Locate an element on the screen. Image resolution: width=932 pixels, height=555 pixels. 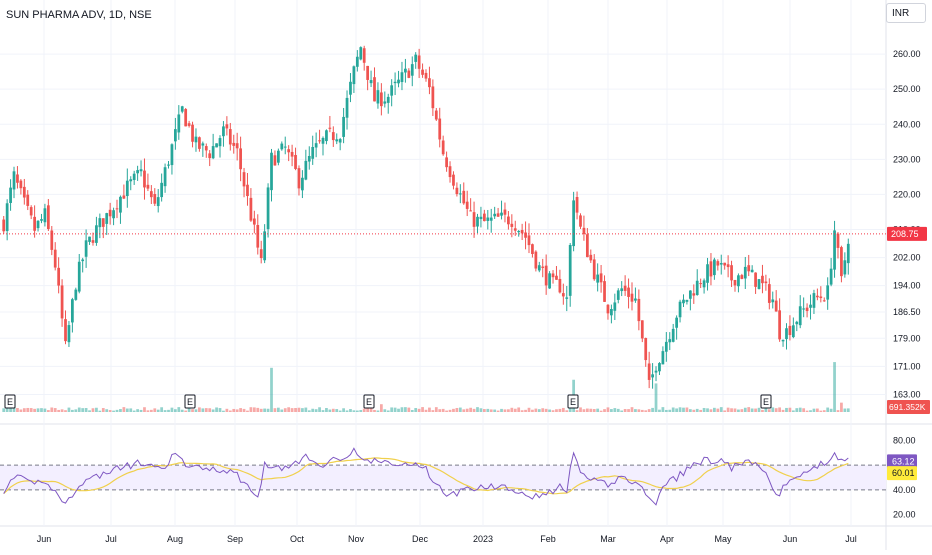
rsi-ma-badge is located at coordinates (902, 473).